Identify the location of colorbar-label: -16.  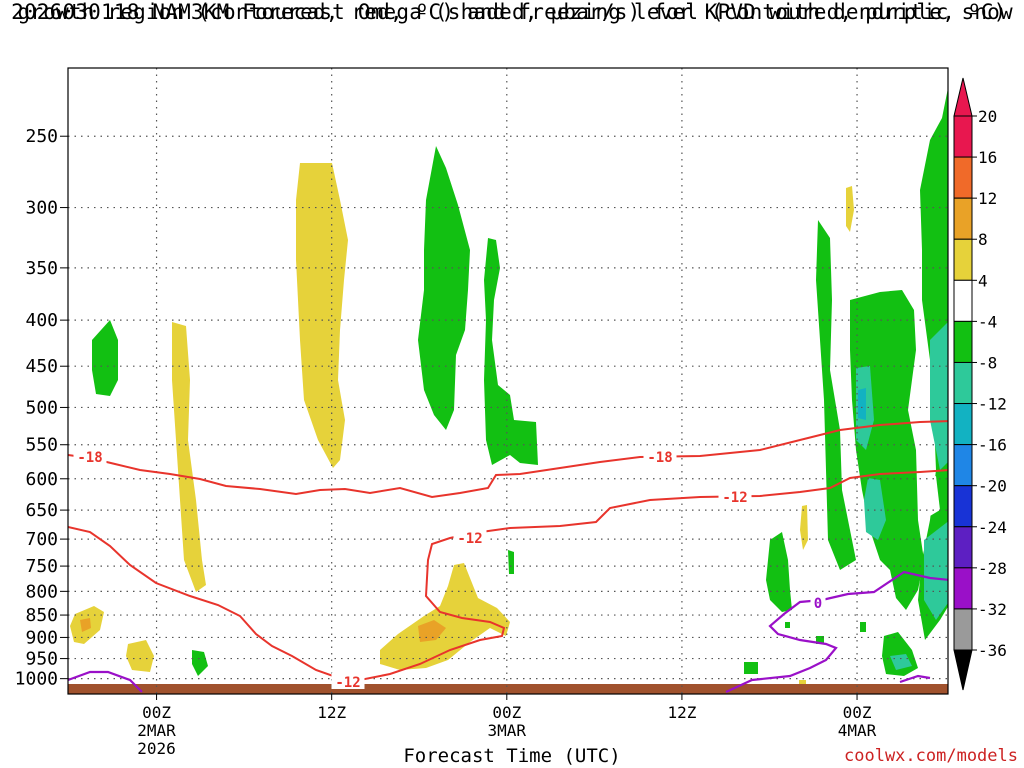
(992, 445).